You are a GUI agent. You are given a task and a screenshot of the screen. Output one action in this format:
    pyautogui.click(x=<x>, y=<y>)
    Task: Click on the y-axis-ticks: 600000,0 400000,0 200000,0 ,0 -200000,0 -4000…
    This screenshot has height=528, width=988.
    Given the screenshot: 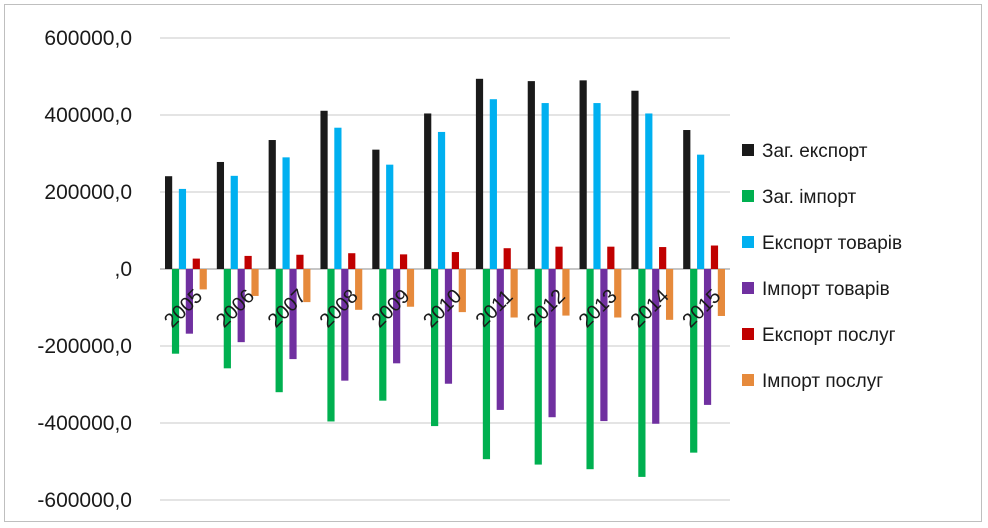 What is the action you would take?
    pyautogui.click(x=84, y=269)
    